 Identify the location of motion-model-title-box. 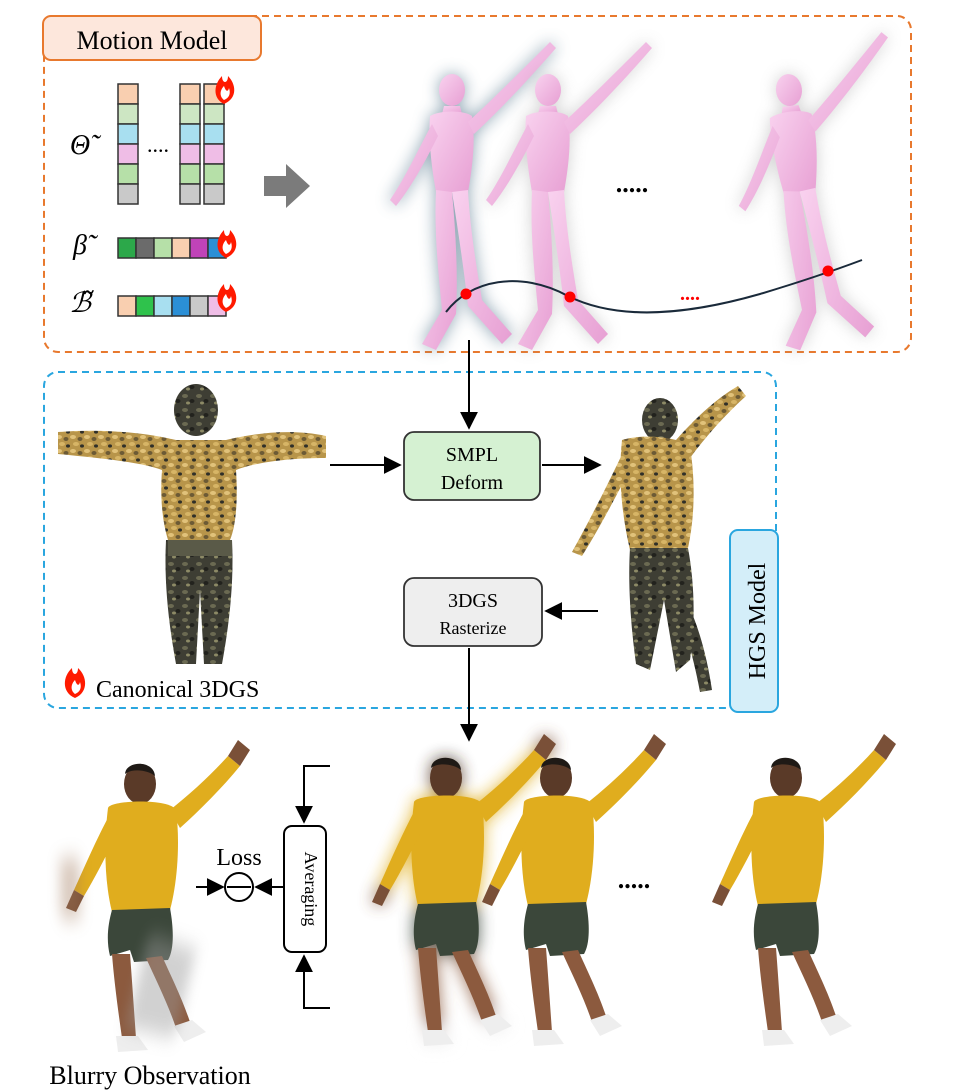
(152, 38).